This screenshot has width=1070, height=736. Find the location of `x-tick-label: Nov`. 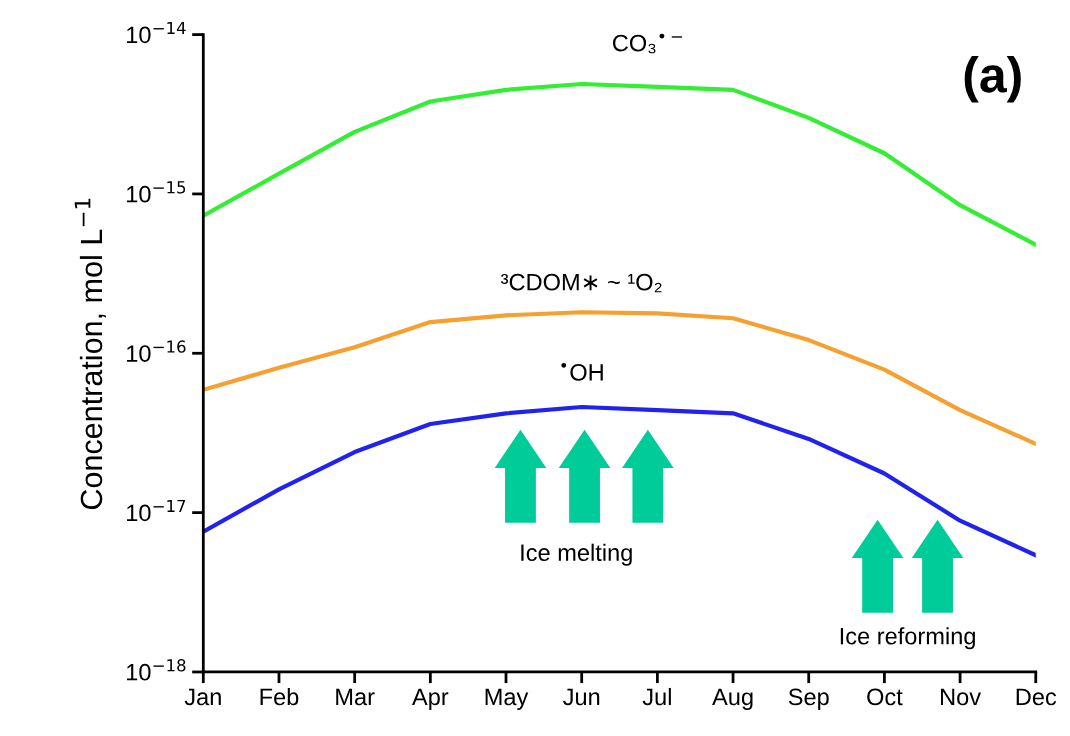

x-tick-label: Nov is located at coordinates (961, 697).